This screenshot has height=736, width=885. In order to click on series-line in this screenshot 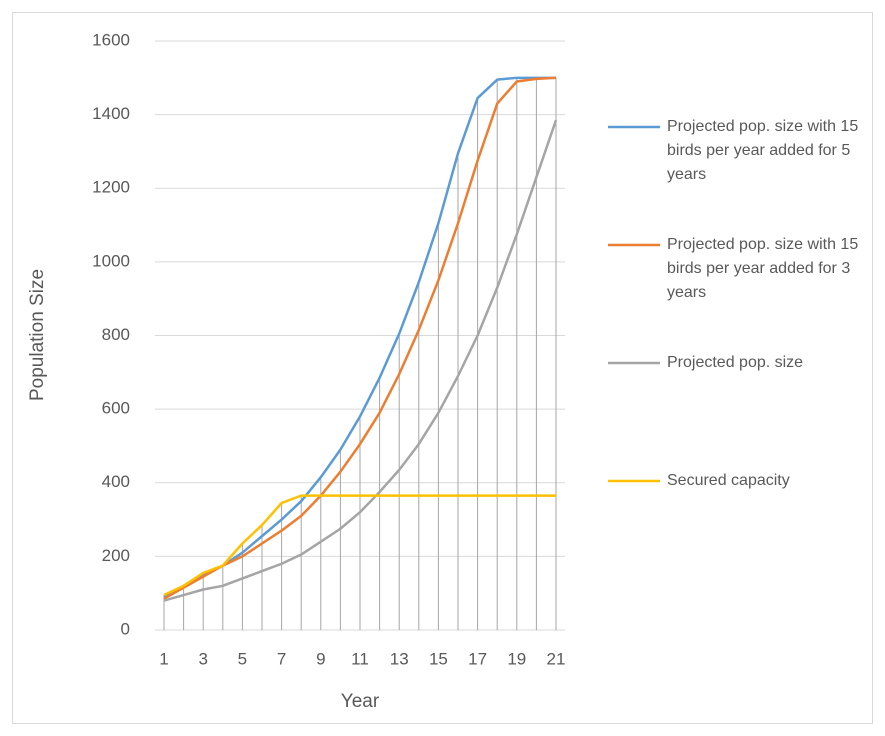, I will do `click(359, 545)`.